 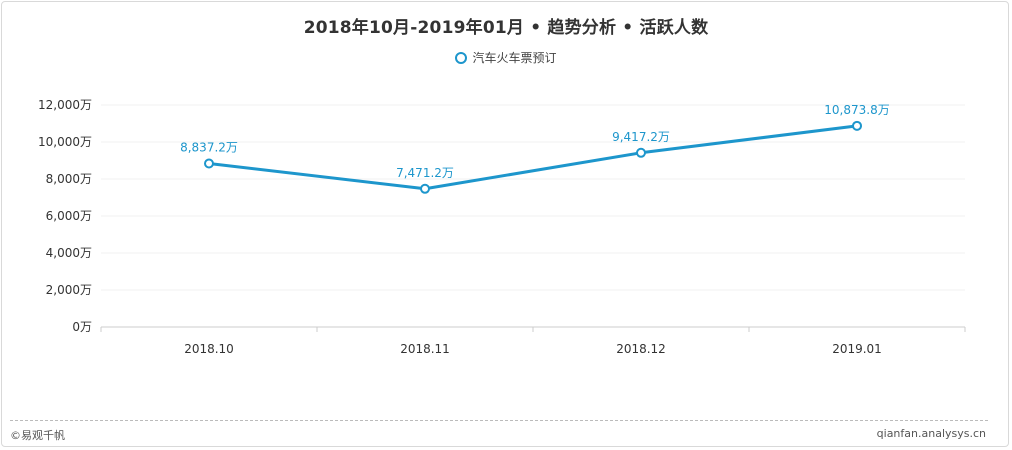 I want to click on footer-source: ©易观千帆, so click(x=37, y=435).